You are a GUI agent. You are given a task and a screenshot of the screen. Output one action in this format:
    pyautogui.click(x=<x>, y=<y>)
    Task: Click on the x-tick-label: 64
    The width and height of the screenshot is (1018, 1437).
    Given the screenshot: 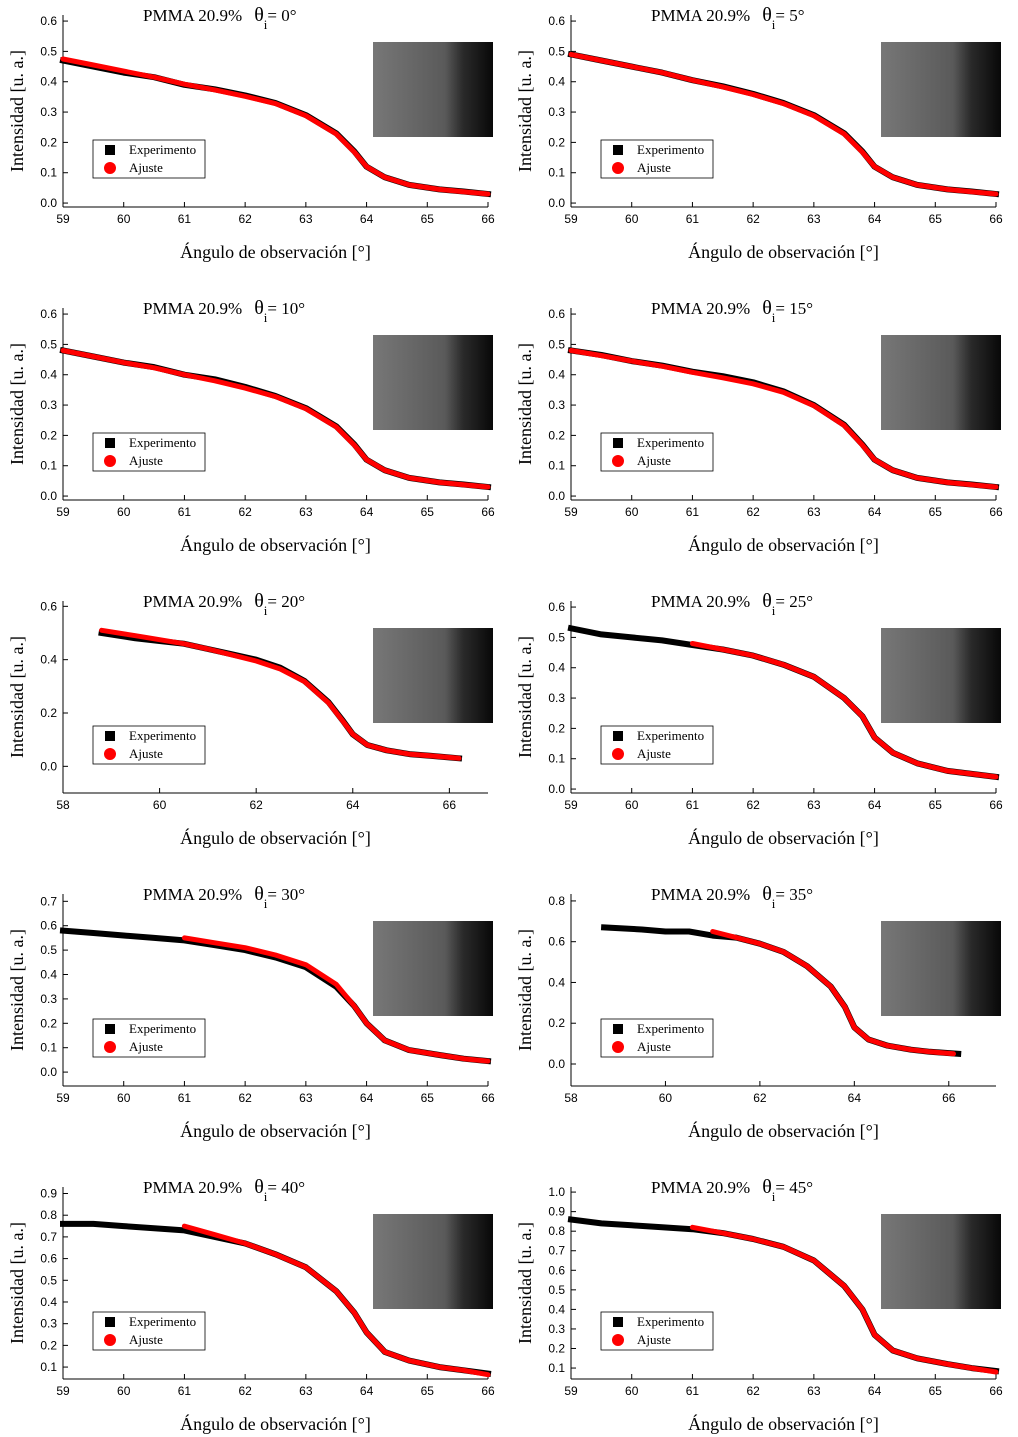 What is the action you would take?
    pyautogui.click(x=875, y=1391)
    